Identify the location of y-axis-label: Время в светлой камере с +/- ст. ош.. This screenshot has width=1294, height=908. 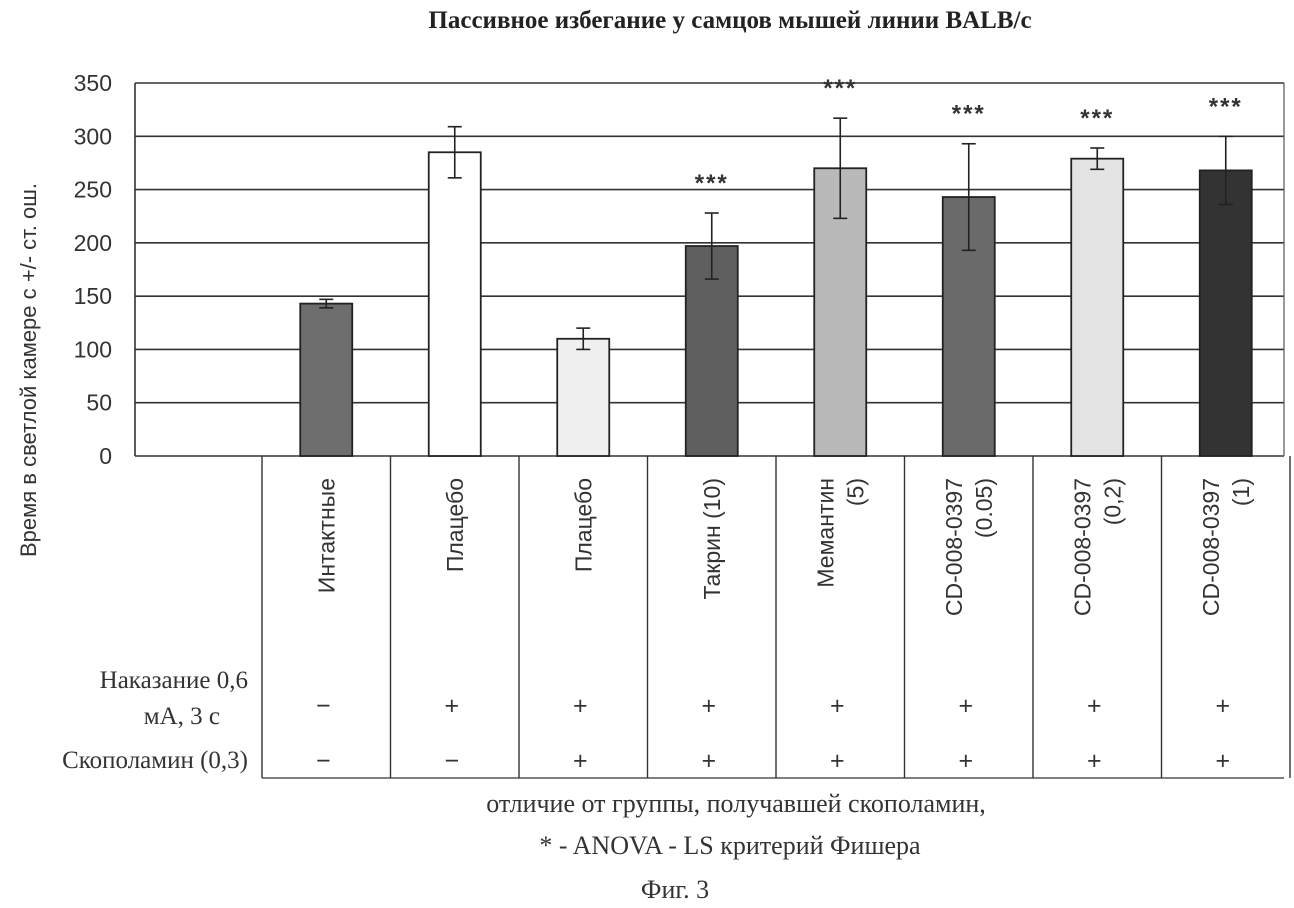
(28, 370).